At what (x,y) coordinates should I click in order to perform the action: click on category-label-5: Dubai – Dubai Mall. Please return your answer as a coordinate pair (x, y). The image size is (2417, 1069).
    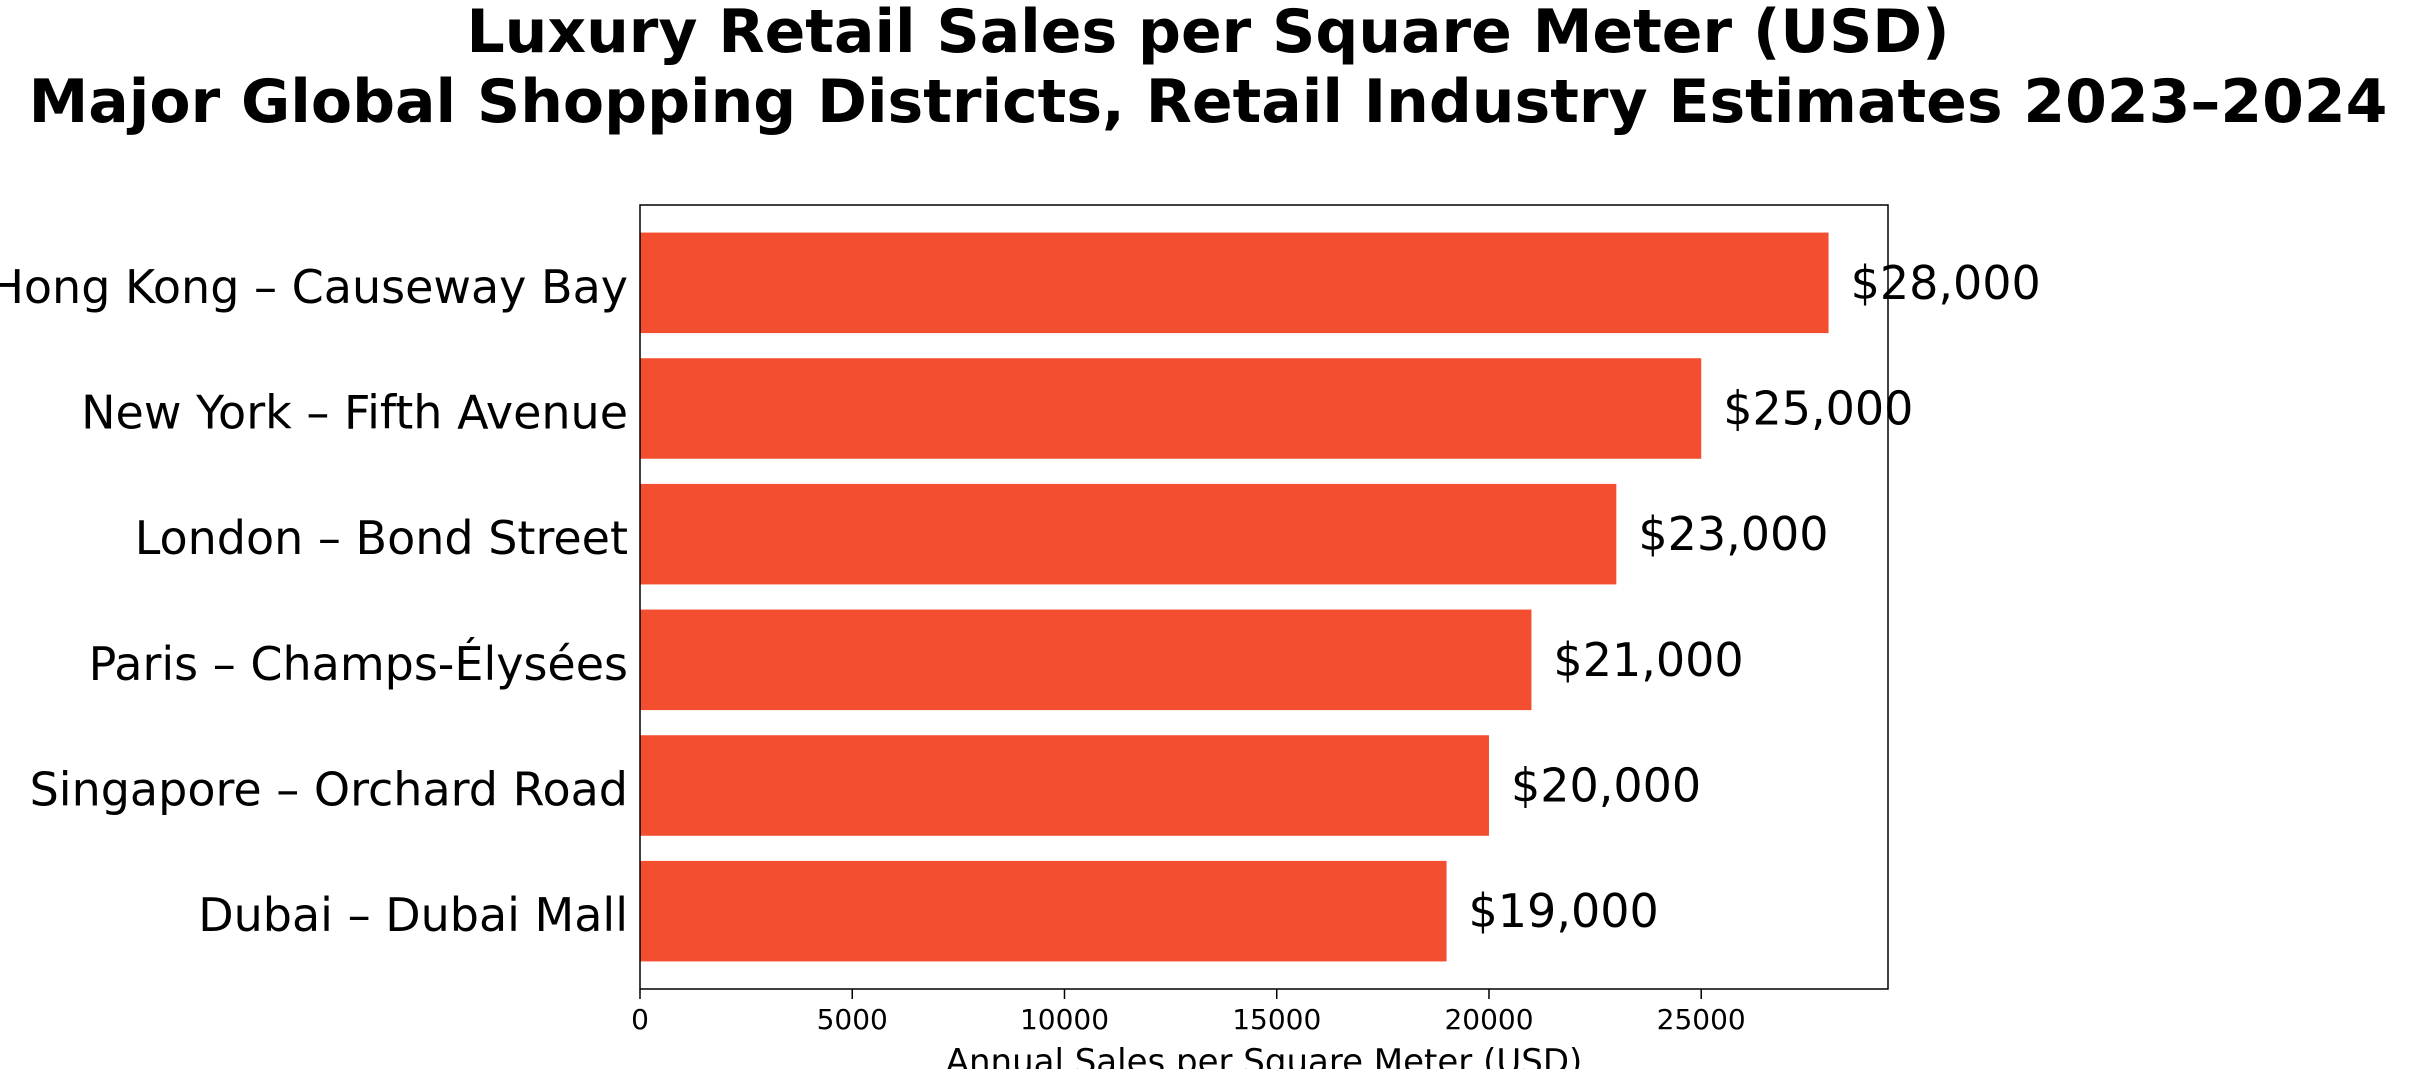
    Looking at the image, I should click on (413, 915).